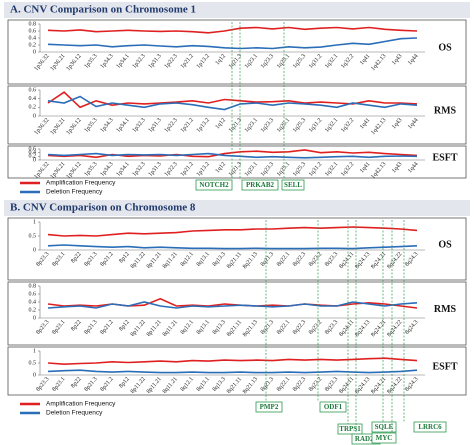 The height and width of the screenshot is (445, 474). What do you see at coordinates (315, 61) in the screenshot?
I see `x-tick-label: 1q31.2` at bounding box center [315, 61].